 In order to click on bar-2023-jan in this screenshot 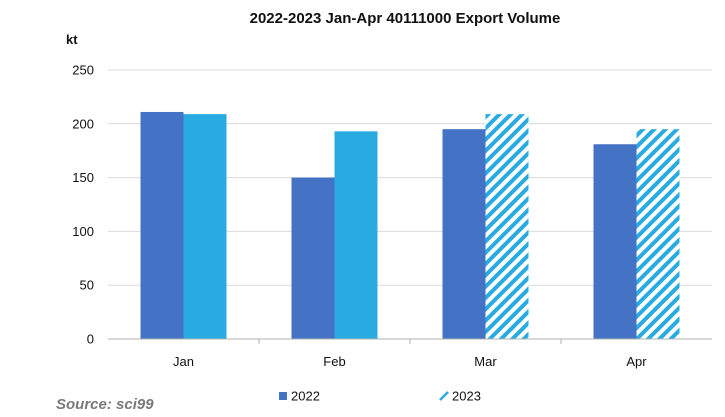, I will do `click(205, 226)`.